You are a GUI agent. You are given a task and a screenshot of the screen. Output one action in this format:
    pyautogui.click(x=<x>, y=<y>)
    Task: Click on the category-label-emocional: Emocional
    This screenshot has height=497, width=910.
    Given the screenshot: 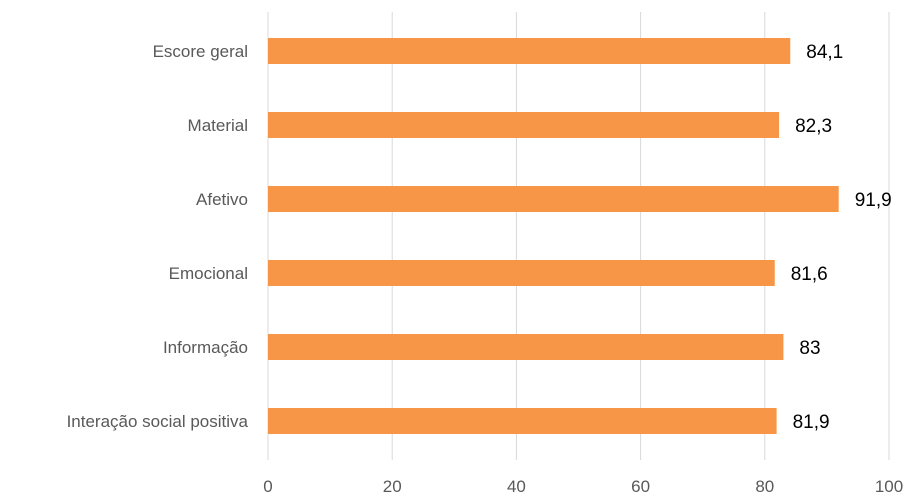 What is the action you would take?
    pyautogui.click(x=208, y=273)
    